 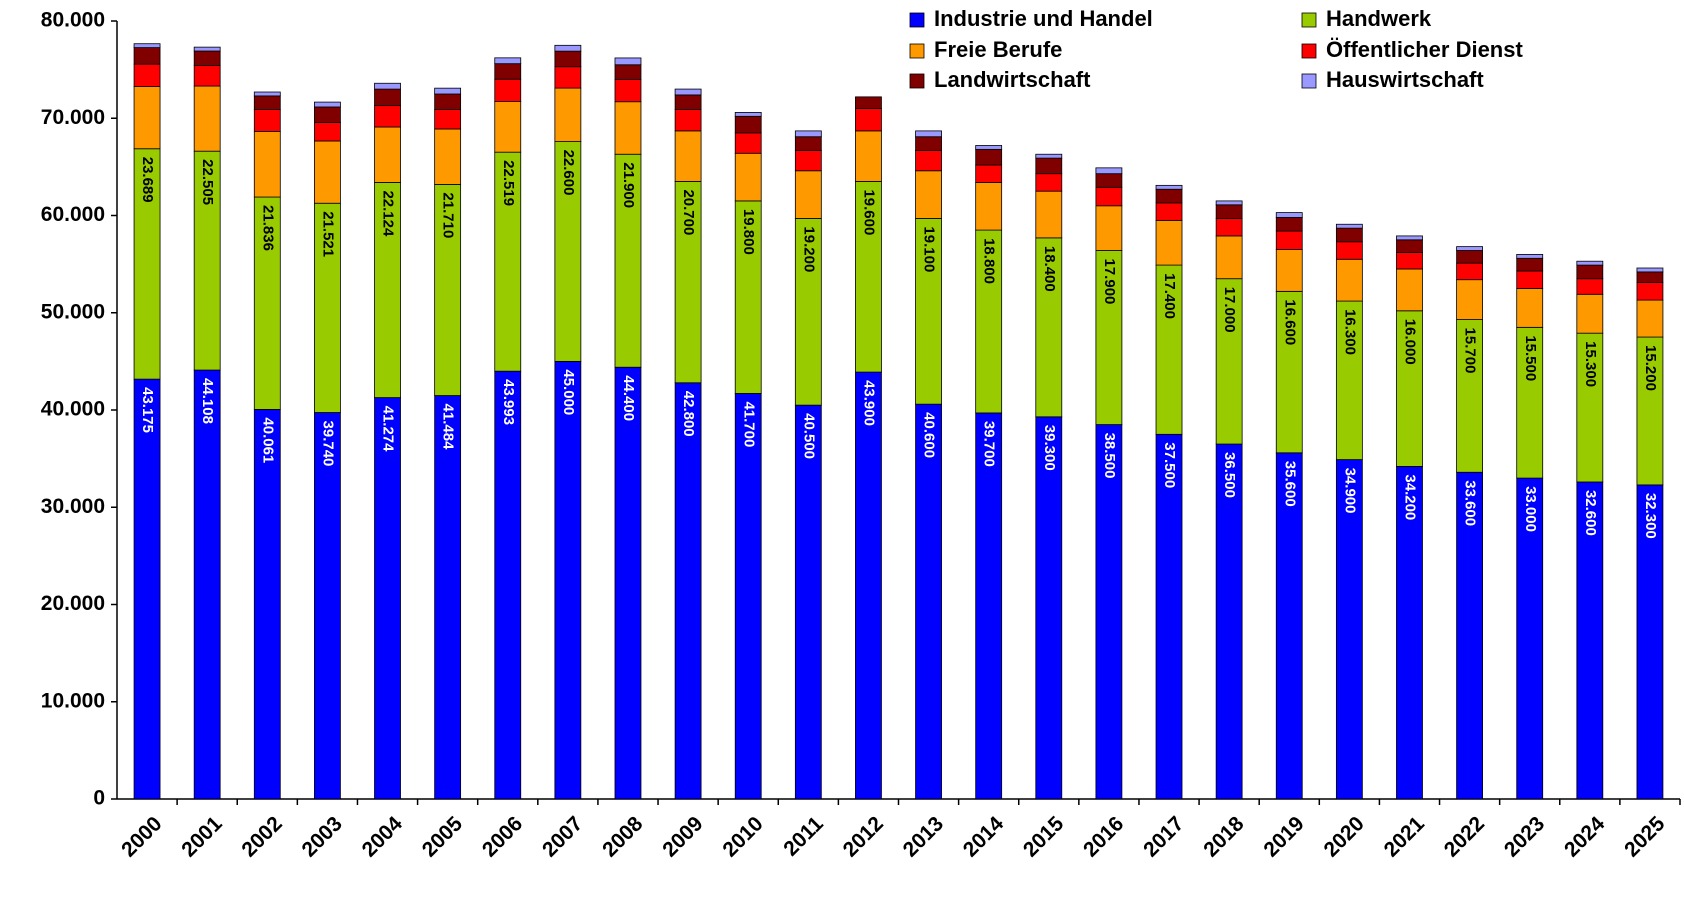 What do you see at coordinates (808, 436) in the screenshot?
I see `value-label: 40.500` at bounding box center [808, 436].